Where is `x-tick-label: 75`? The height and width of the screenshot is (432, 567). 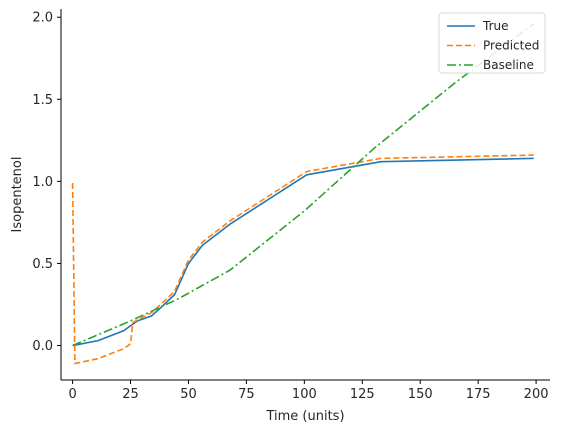
x-tick-label: 75 is located at coordinates (246, 394).